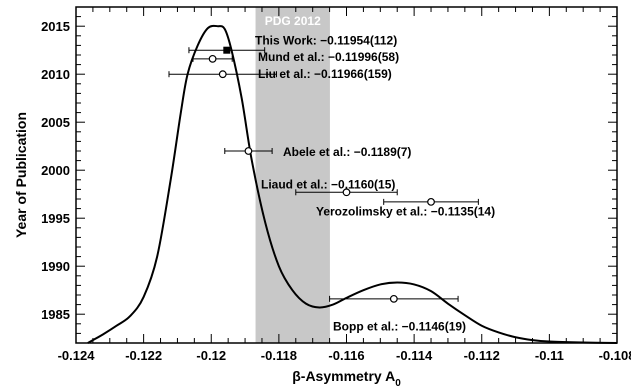 The height and width of the screenshot is (392, 631). What do you see at coordinates (326, 41) in the screenshot?
I see `point-label: This Work: −0.11954(112)` at bounding box center [326, 41].